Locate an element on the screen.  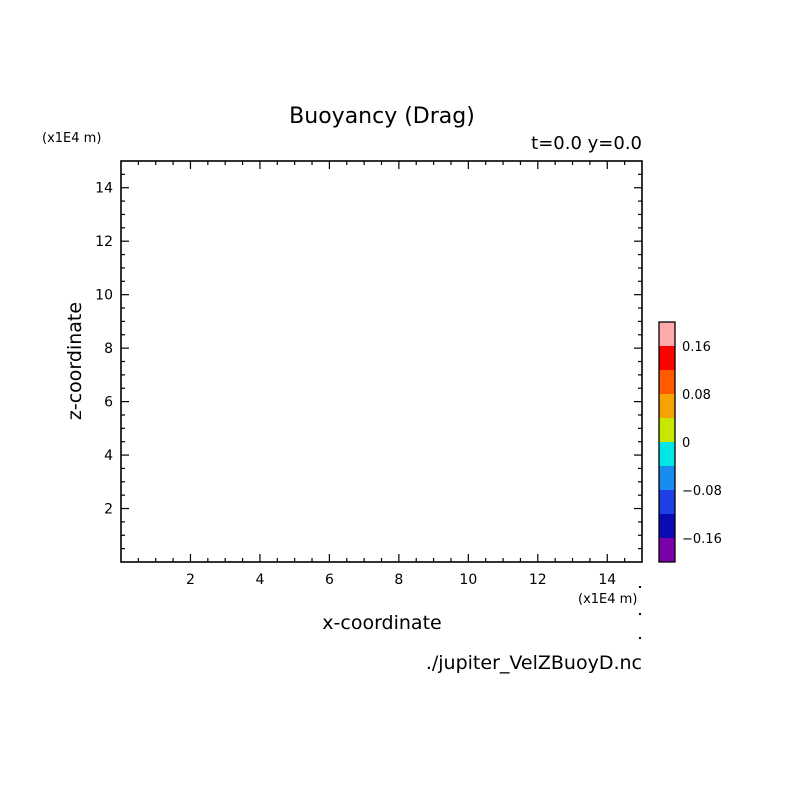
x-tick-label: 4 is located at coordinates (259, 580).